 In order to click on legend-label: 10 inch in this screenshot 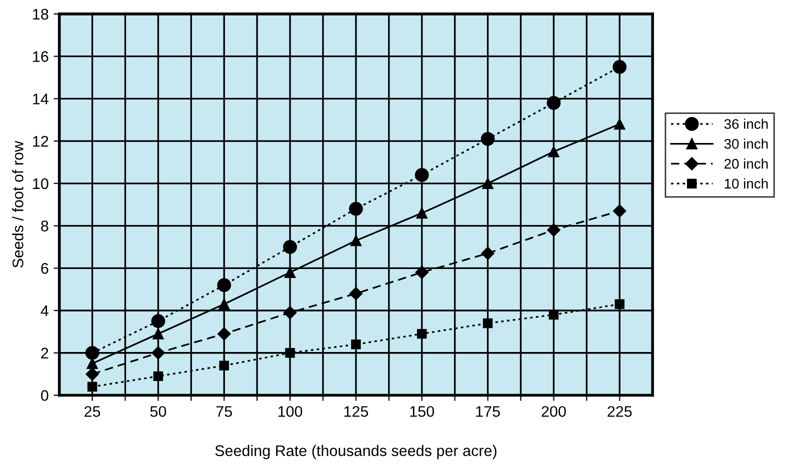, I will do `click(746, 183)`.